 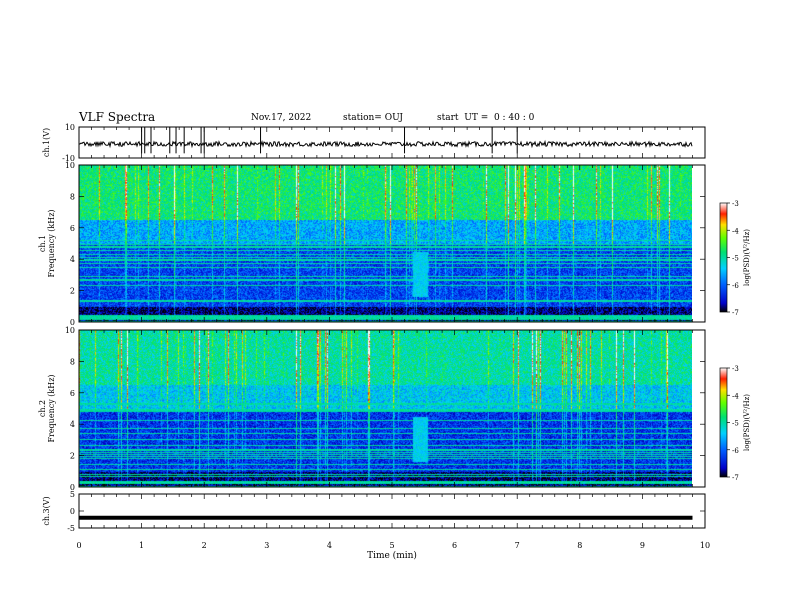 What do you see at coordinates (385, 144) in the screenshot?
I see `ch1-waveform-trace` at bounding box center [385, 144].